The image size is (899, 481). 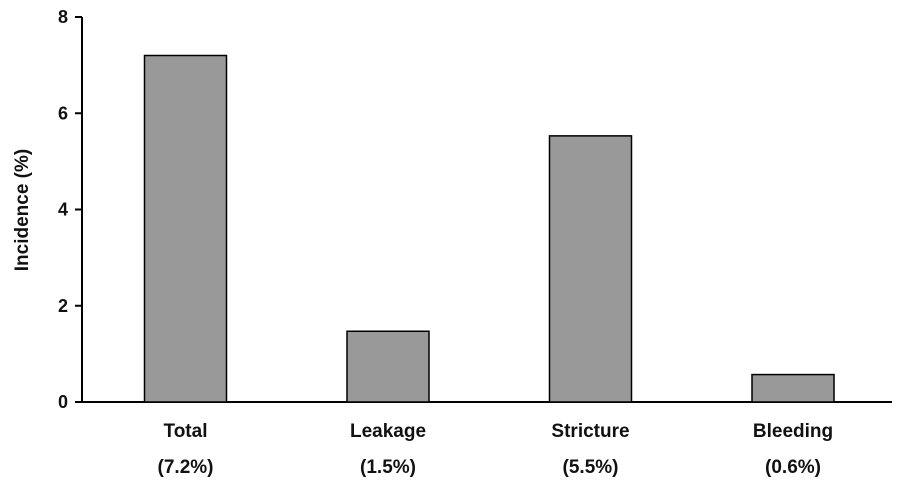 I want to click on x-category-label: Leakage, so click(x=388, y=431).